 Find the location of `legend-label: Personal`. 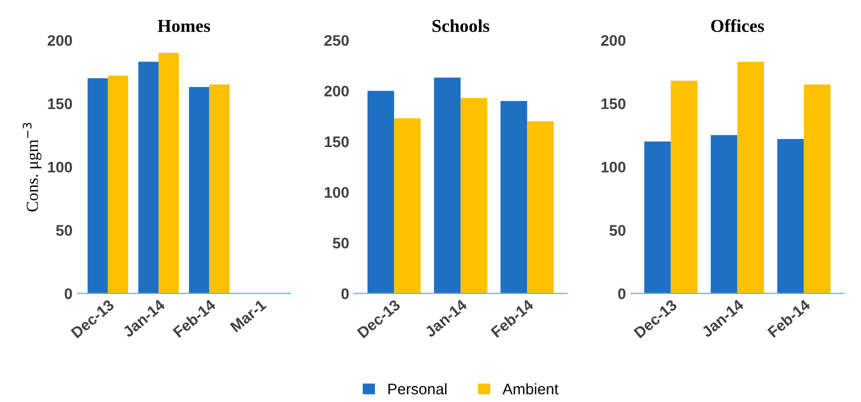

legend-label: Personal is located at coordinates (417, 388).